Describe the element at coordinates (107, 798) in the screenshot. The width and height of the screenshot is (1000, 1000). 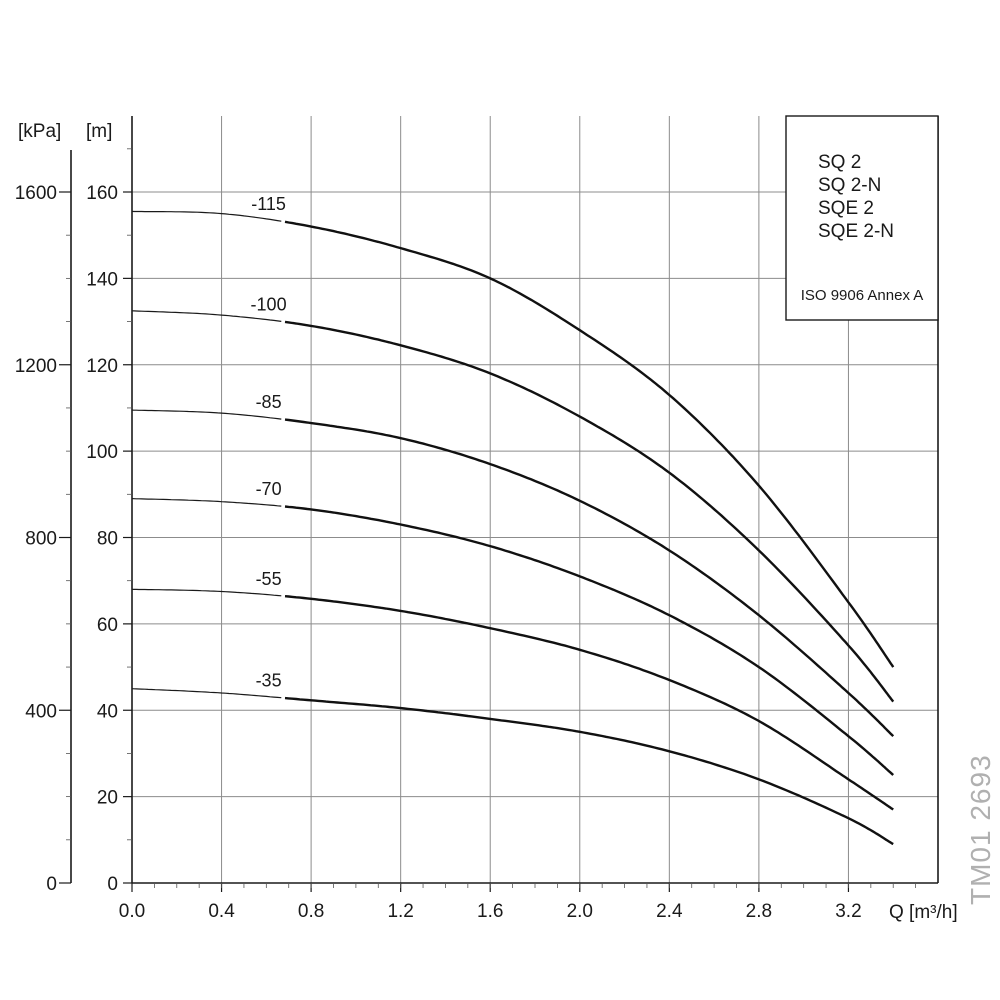
I see `y-tick-label: 20` at that location.